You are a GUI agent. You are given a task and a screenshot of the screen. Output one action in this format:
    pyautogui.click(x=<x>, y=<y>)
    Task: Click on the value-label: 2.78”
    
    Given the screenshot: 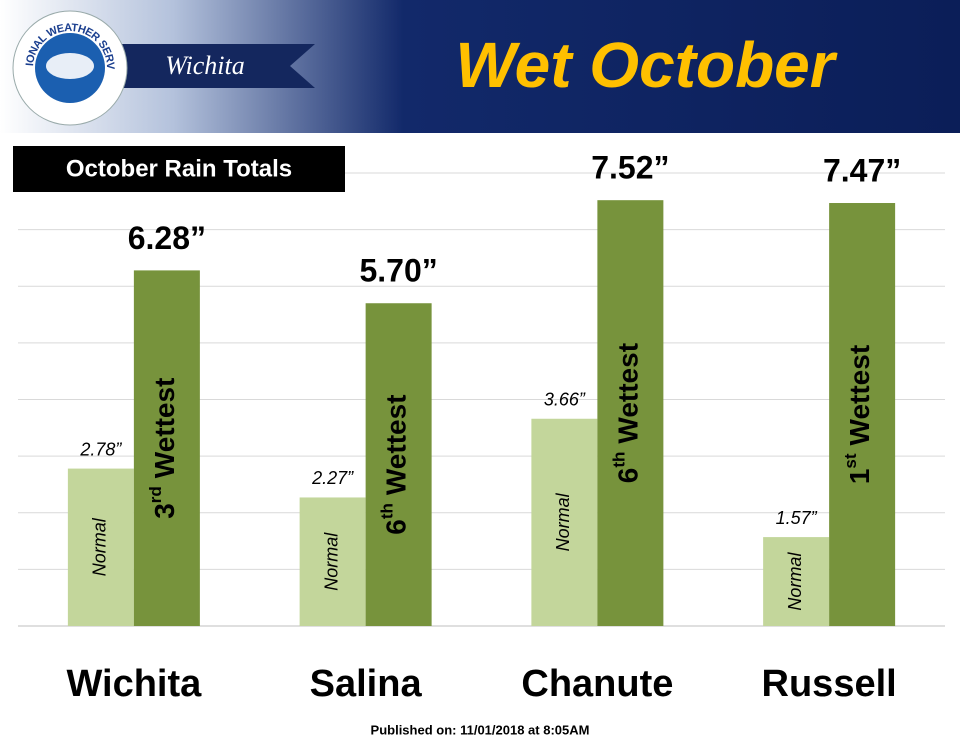 What is the action you would take?
    pyautogui.click(x=100, y=449)
    